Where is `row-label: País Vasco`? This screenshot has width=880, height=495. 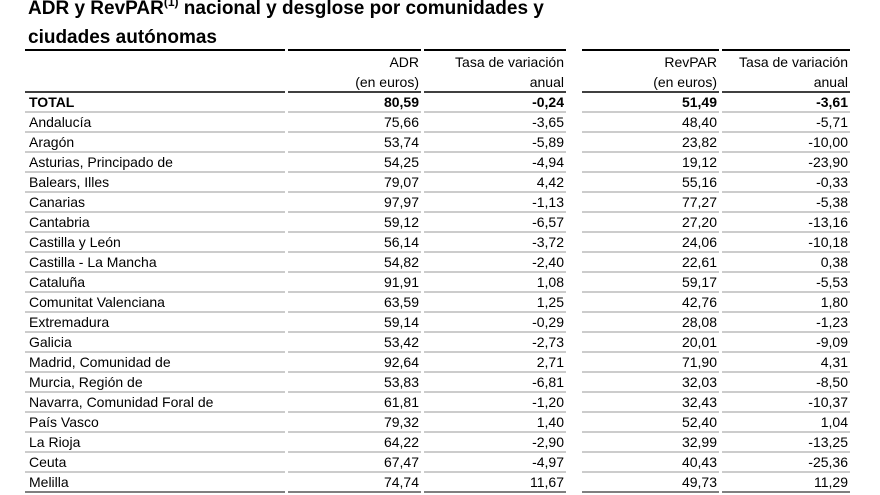 row-label: País Vasco is located at coordinates (64, 422).